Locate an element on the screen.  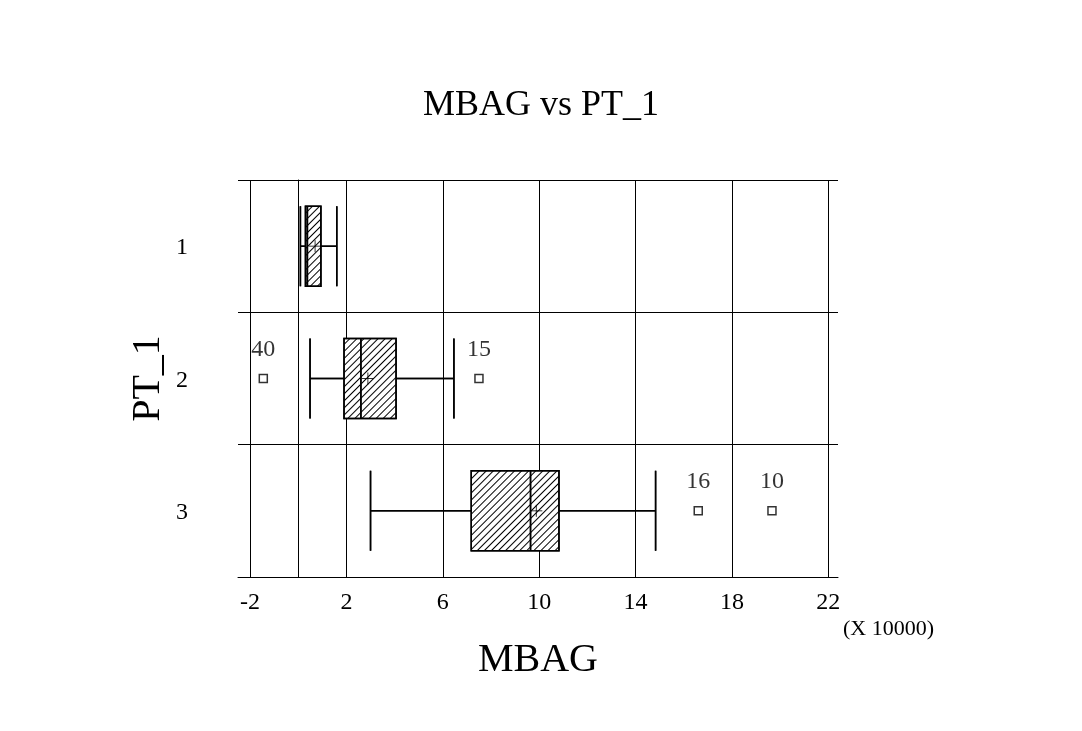
text: (X 10000) is located at coordinates (888, 627).